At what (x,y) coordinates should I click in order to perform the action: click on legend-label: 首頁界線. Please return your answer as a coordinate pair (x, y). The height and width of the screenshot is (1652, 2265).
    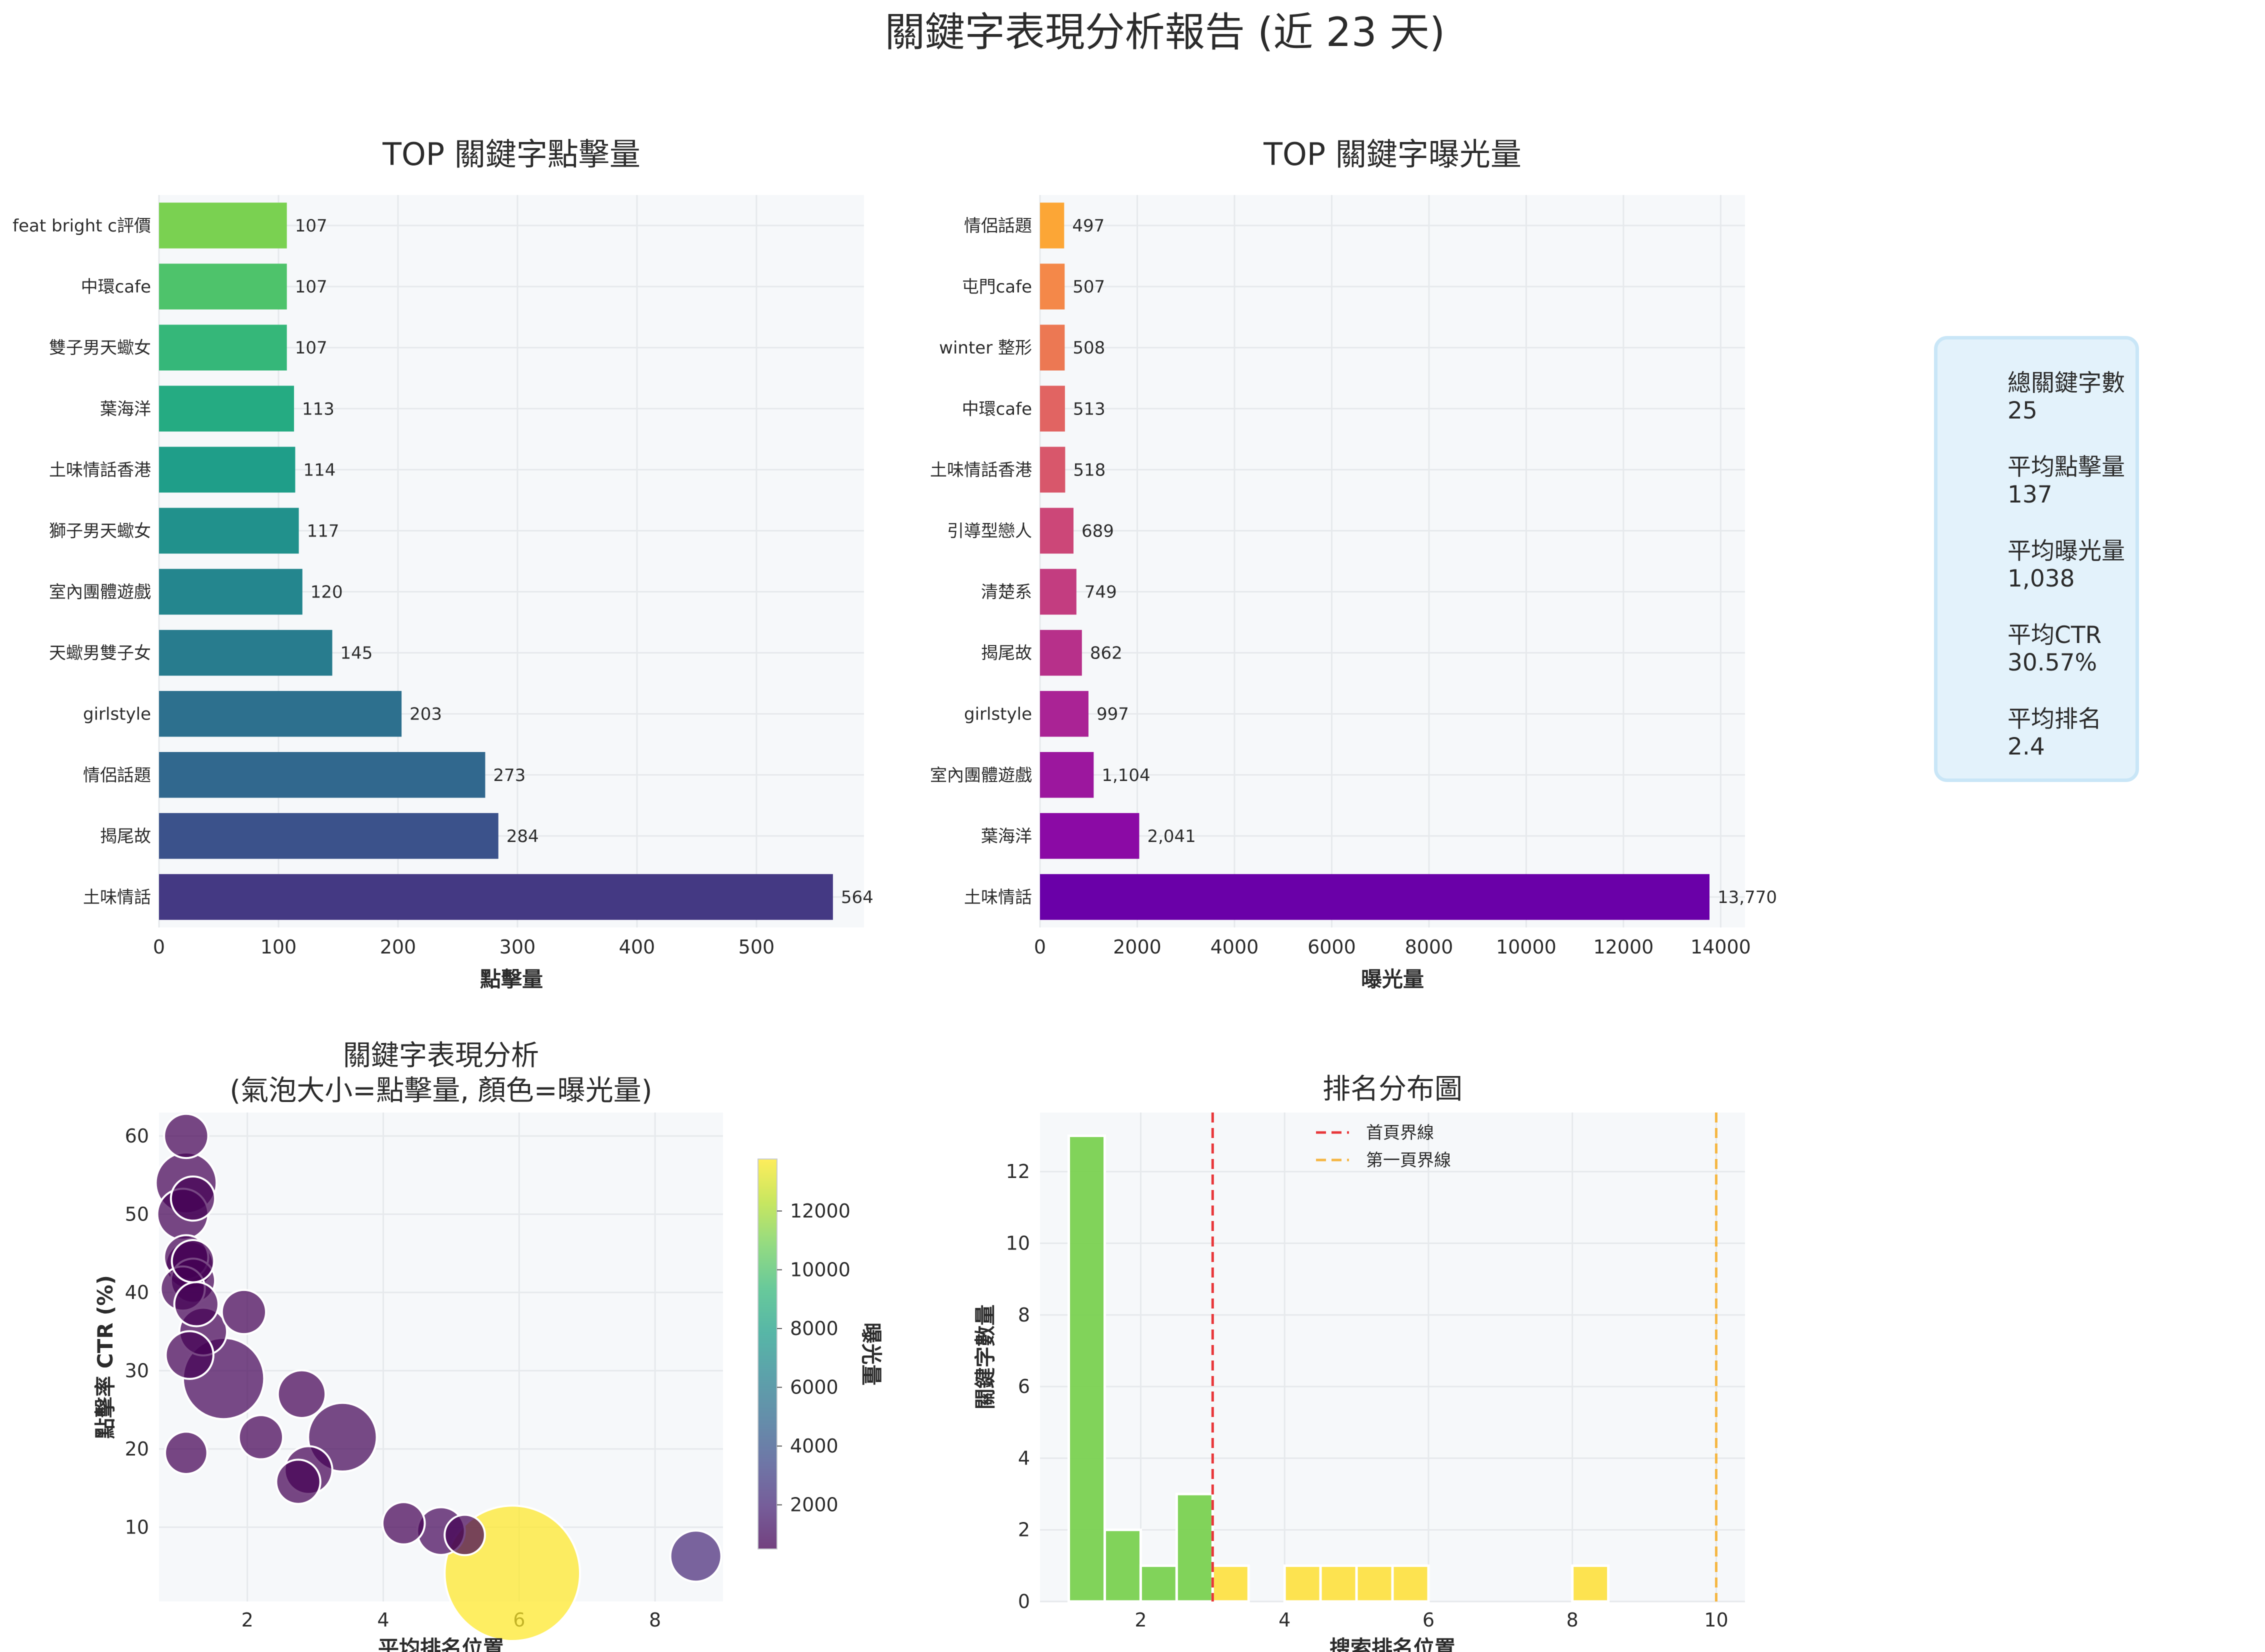
    Looking at the image, I should click on (1400, 1133).